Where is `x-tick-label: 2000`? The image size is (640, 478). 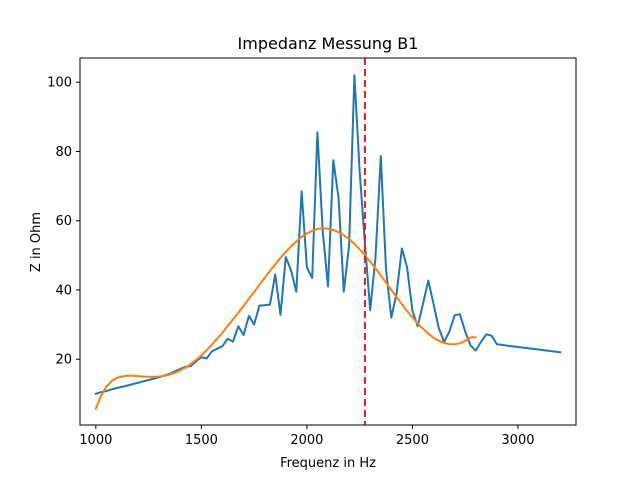
x-tick-label: 2000 is located at coordinates (306, 440).